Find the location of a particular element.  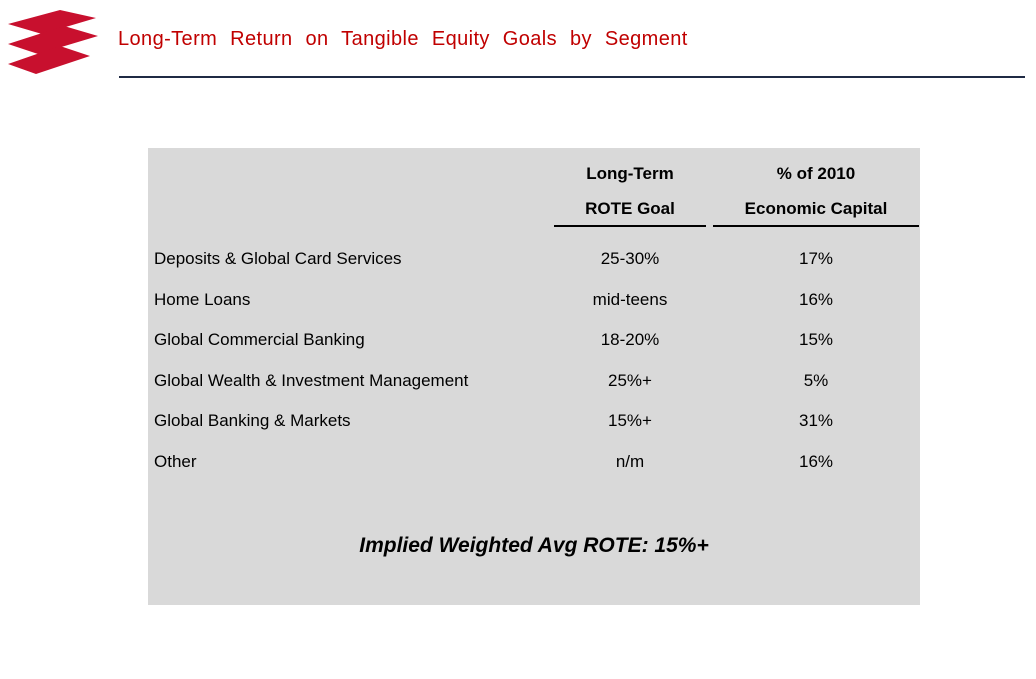

column-header-rote-line2: ROTE Goal is located at coordinates (630, 213).